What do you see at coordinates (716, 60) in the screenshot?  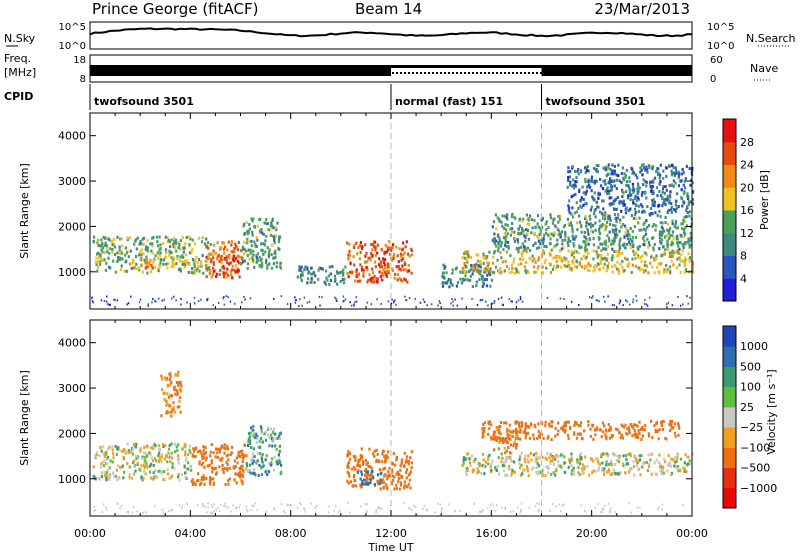 I see `nave-tick-top: 60` at bounding box center [716, 60].